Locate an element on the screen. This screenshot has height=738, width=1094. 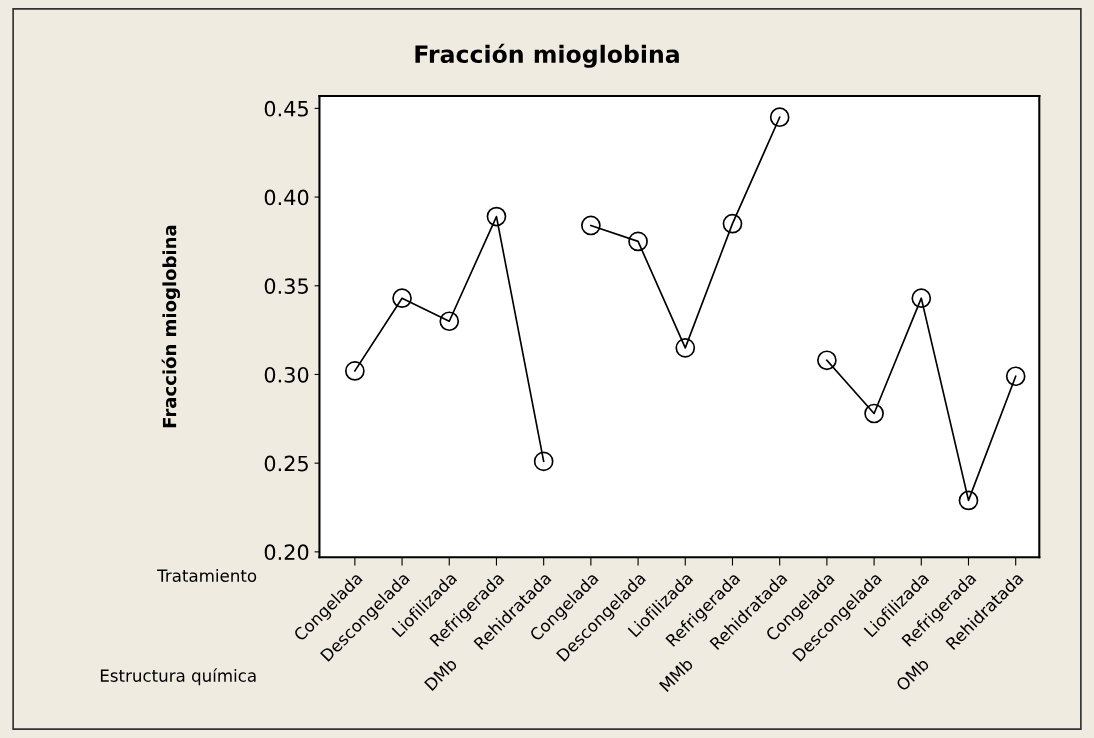
text: Estructura química is located at coordinates (178, 677).